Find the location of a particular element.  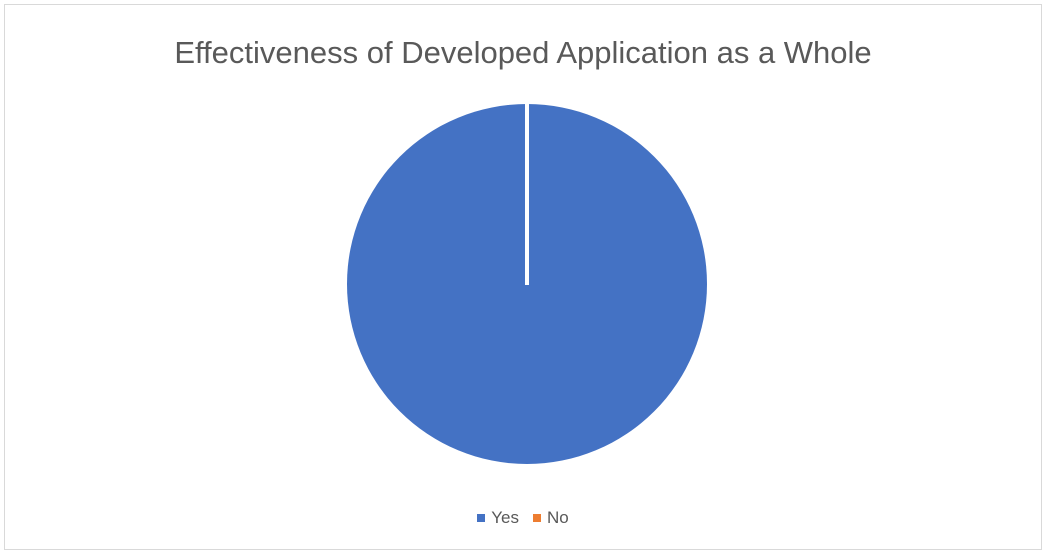

legend-item-no: No is located at coordinates (551, 518).